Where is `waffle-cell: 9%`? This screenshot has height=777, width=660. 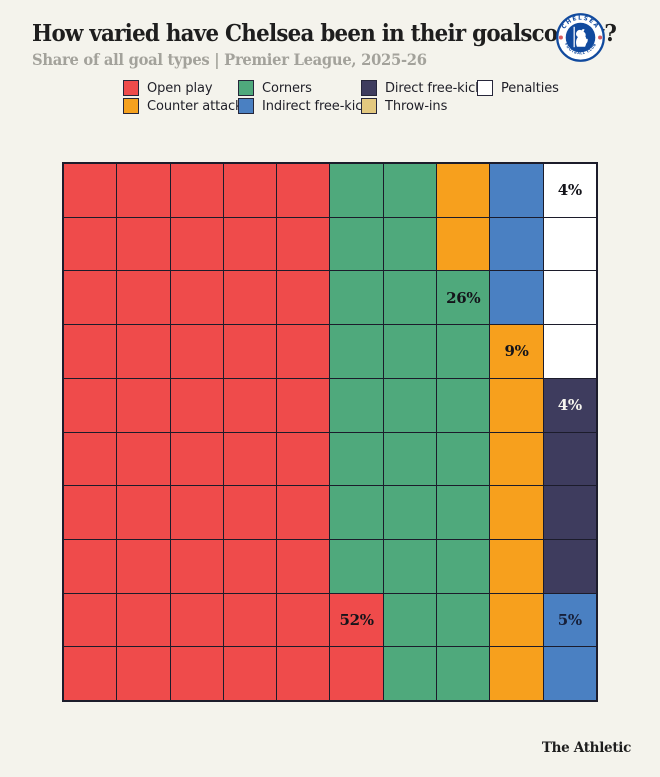 waffle-cell: 9% is located at coordinates (516, 351).